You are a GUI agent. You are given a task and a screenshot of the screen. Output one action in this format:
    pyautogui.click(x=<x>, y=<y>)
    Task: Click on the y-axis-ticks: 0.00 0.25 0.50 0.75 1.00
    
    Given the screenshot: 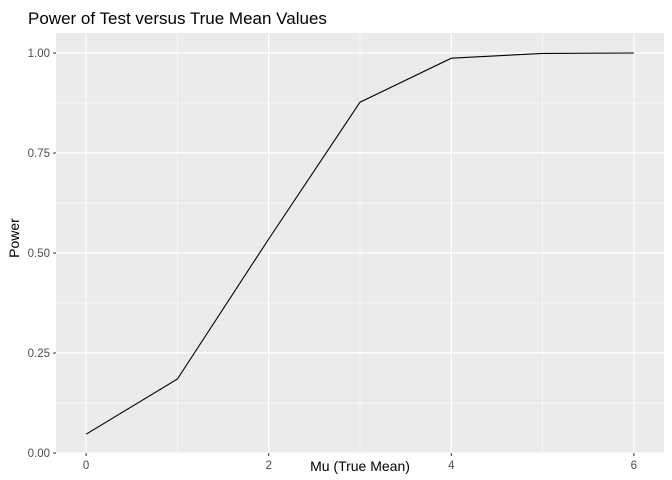 What is the action you would take?
    pyautogui.click(x=42, y=254)
    